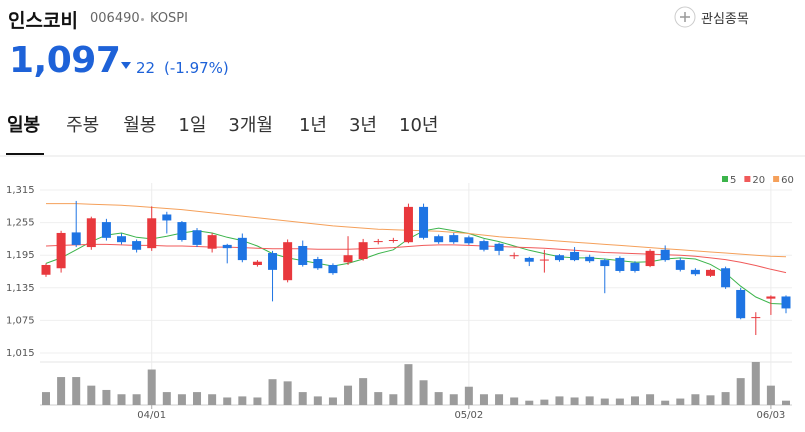 The image size is (805, 432). Describe the element at coordinates (20, 320) in the screenshot. I see `y-tick-label: 1,075` at that location.